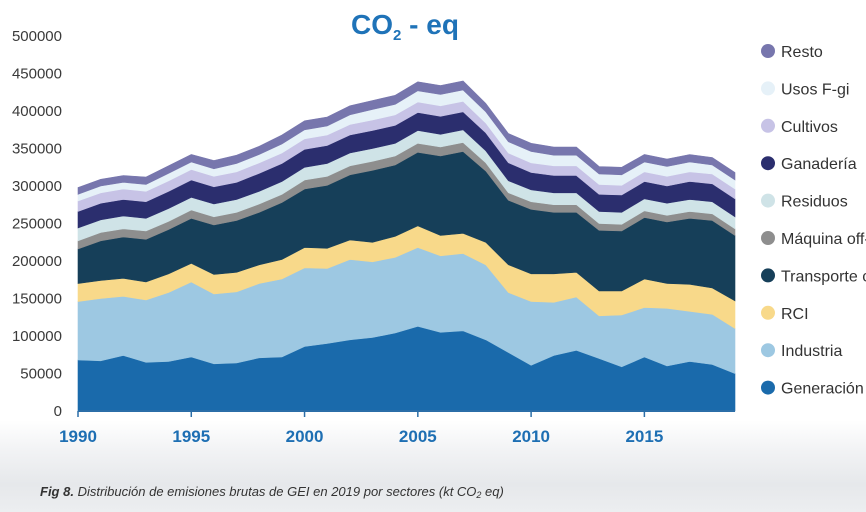 Image resolution: width=866 pixels, height=512 pixels. What do you see at coordinates (531, 436) in the screenshot?
I see `x-tick-label: 2010` at bounding box center [531, 436].